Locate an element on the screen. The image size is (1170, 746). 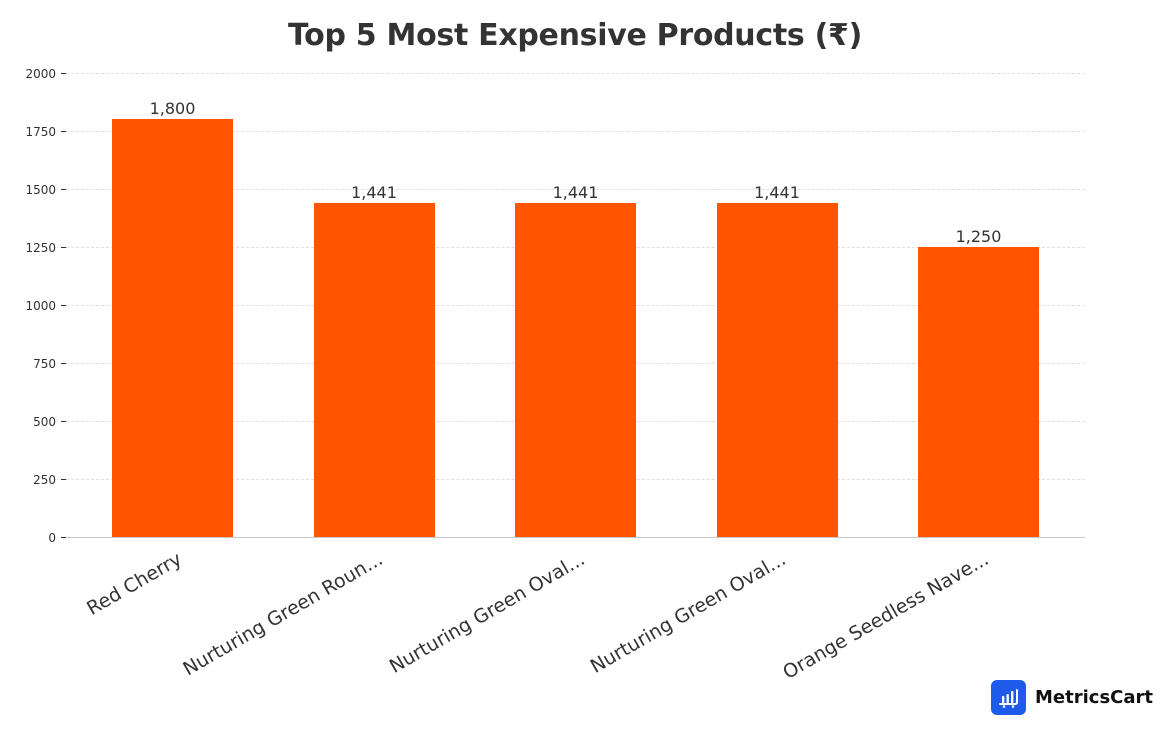
y-tick-label: 1500 is located at coordinates (40, 190).